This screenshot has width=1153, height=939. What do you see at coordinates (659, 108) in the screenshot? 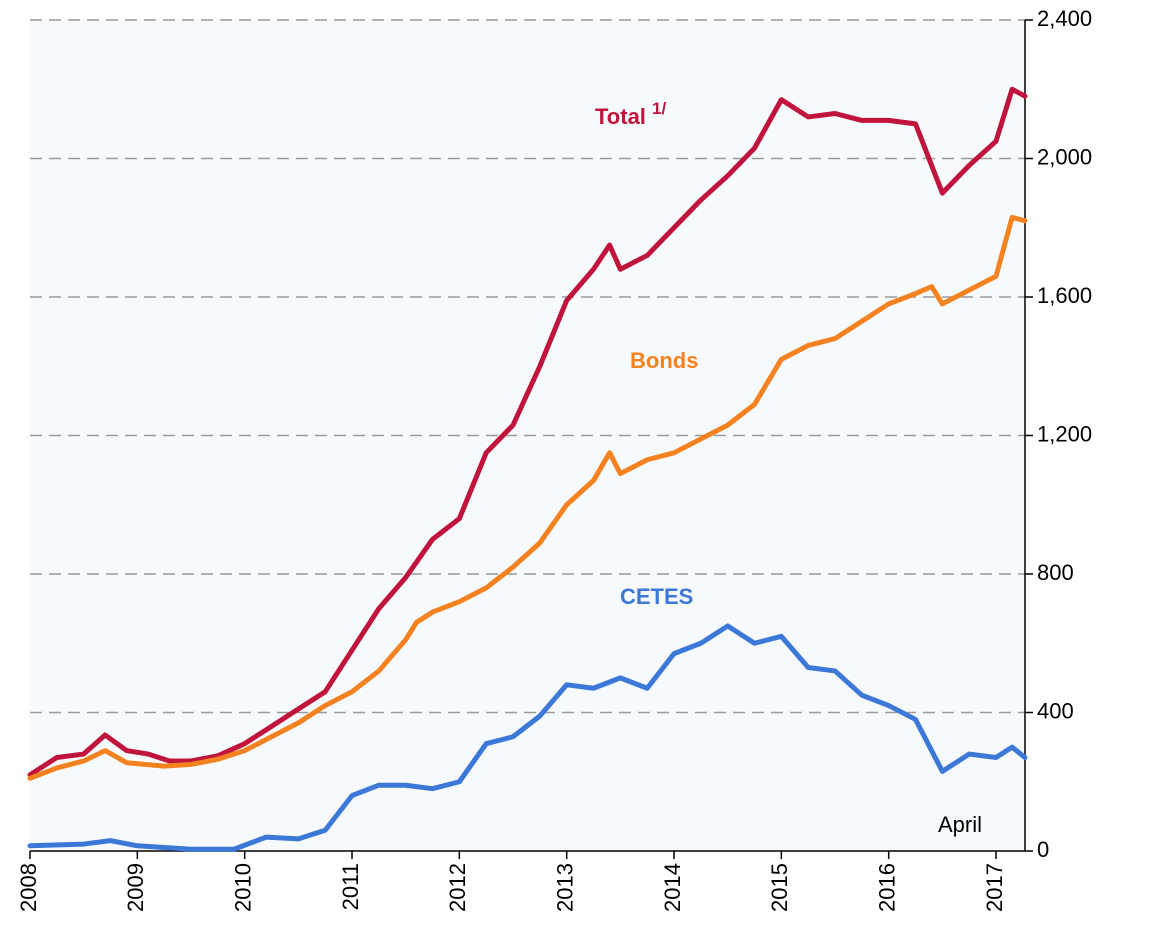
I see `footnote-mark: 1/` at bounding box center [659, 108].